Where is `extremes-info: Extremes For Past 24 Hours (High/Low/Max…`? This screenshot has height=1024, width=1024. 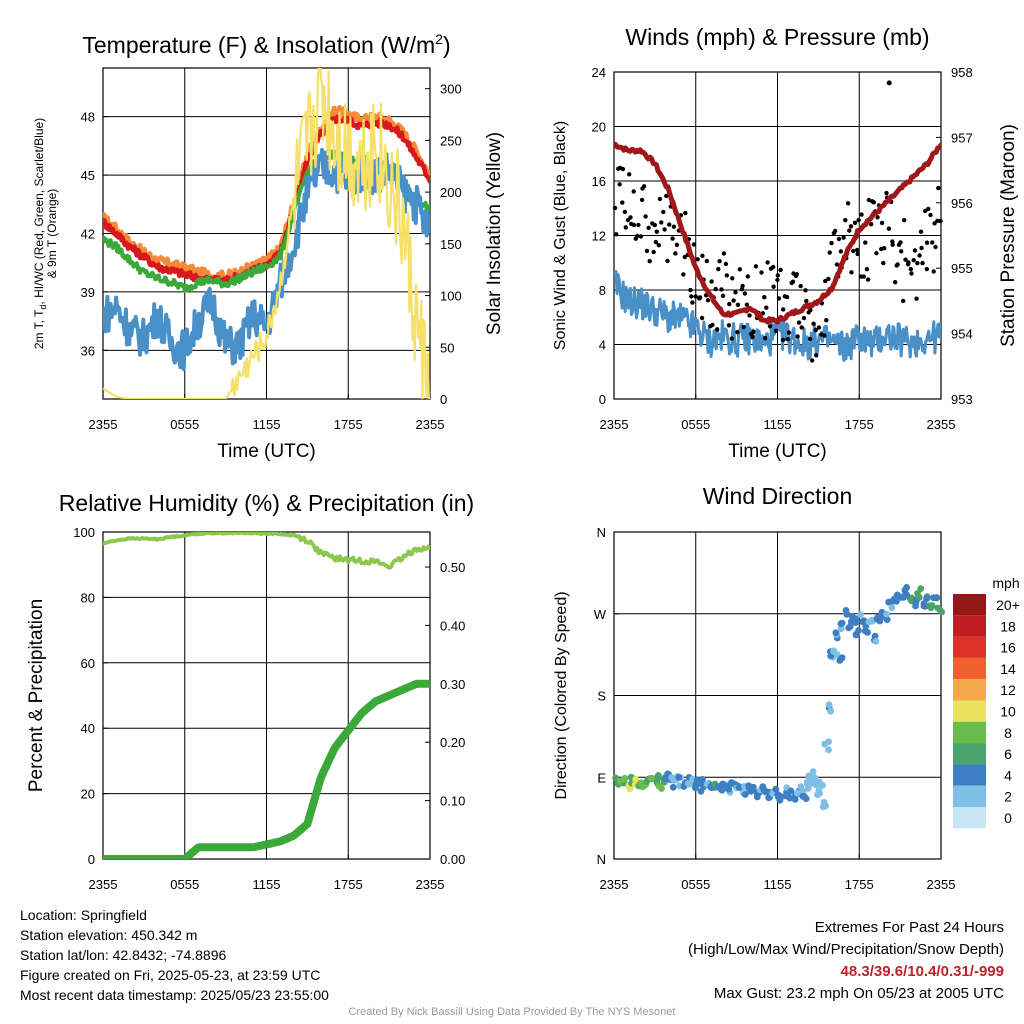
extremes-info: Extremes For Past 24 Hours (High/Low/Max… is located at coordinates (846, 961).